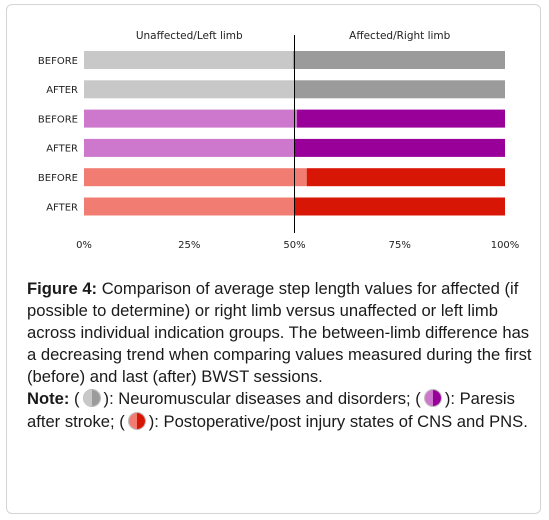 The height and width of the screenshot is (520, 549). Describe the element at coordinates (400, 245) in the screenshot. I see `x-tick-label: 75%` at that location.